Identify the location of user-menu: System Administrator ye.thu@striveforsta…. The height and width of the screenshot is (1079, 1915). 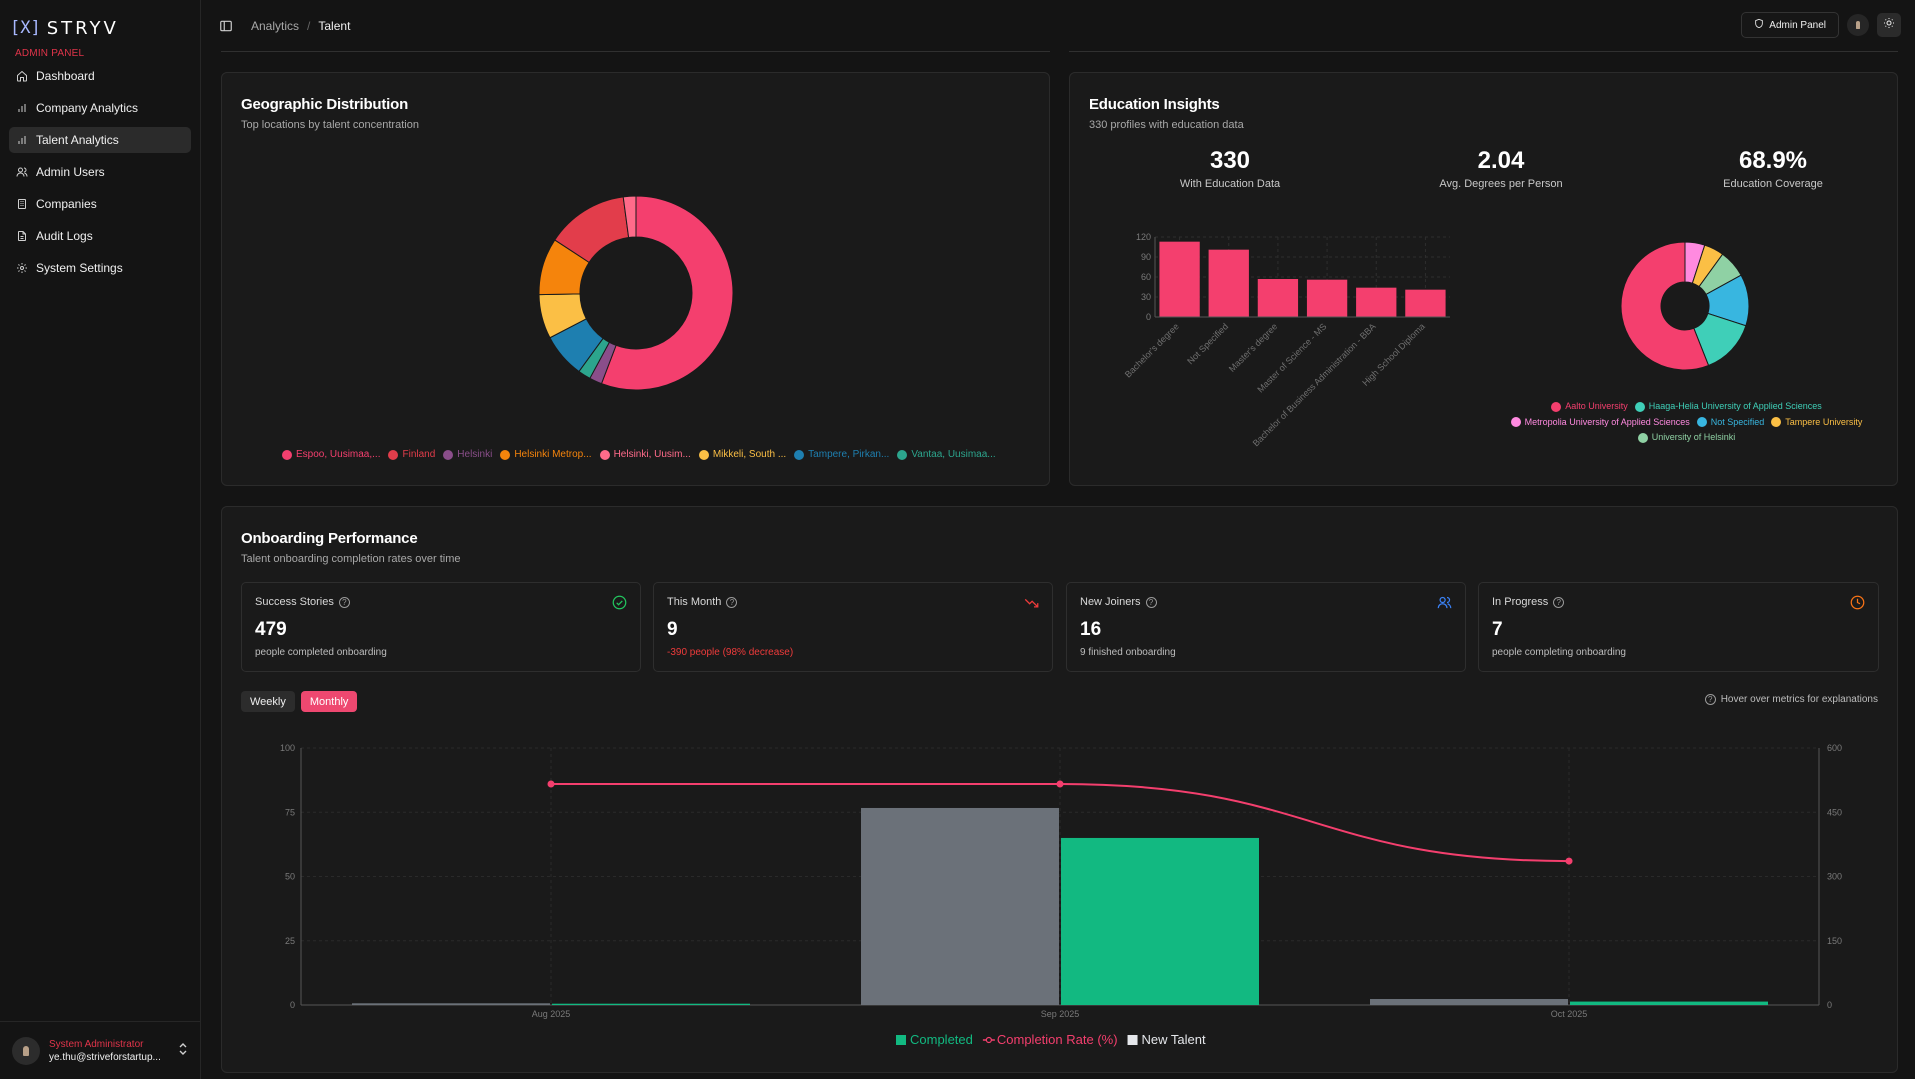
(100, 1050).